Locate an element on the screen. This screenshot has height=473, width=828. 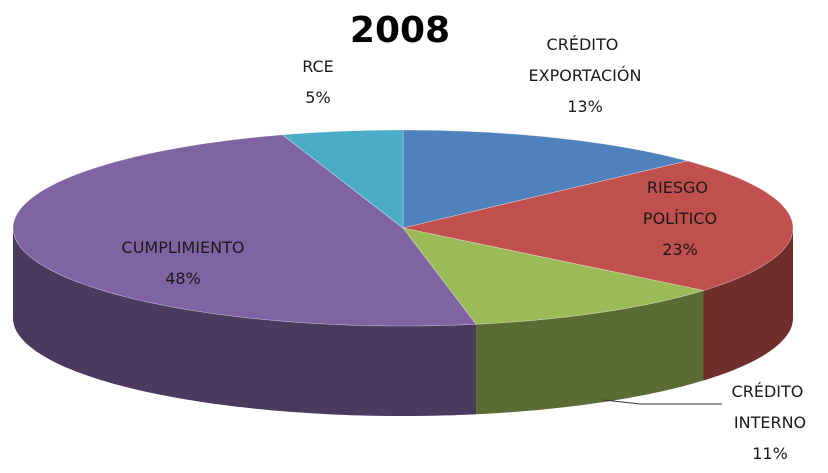
label-line: RCE is located at coordinates (318, 66).